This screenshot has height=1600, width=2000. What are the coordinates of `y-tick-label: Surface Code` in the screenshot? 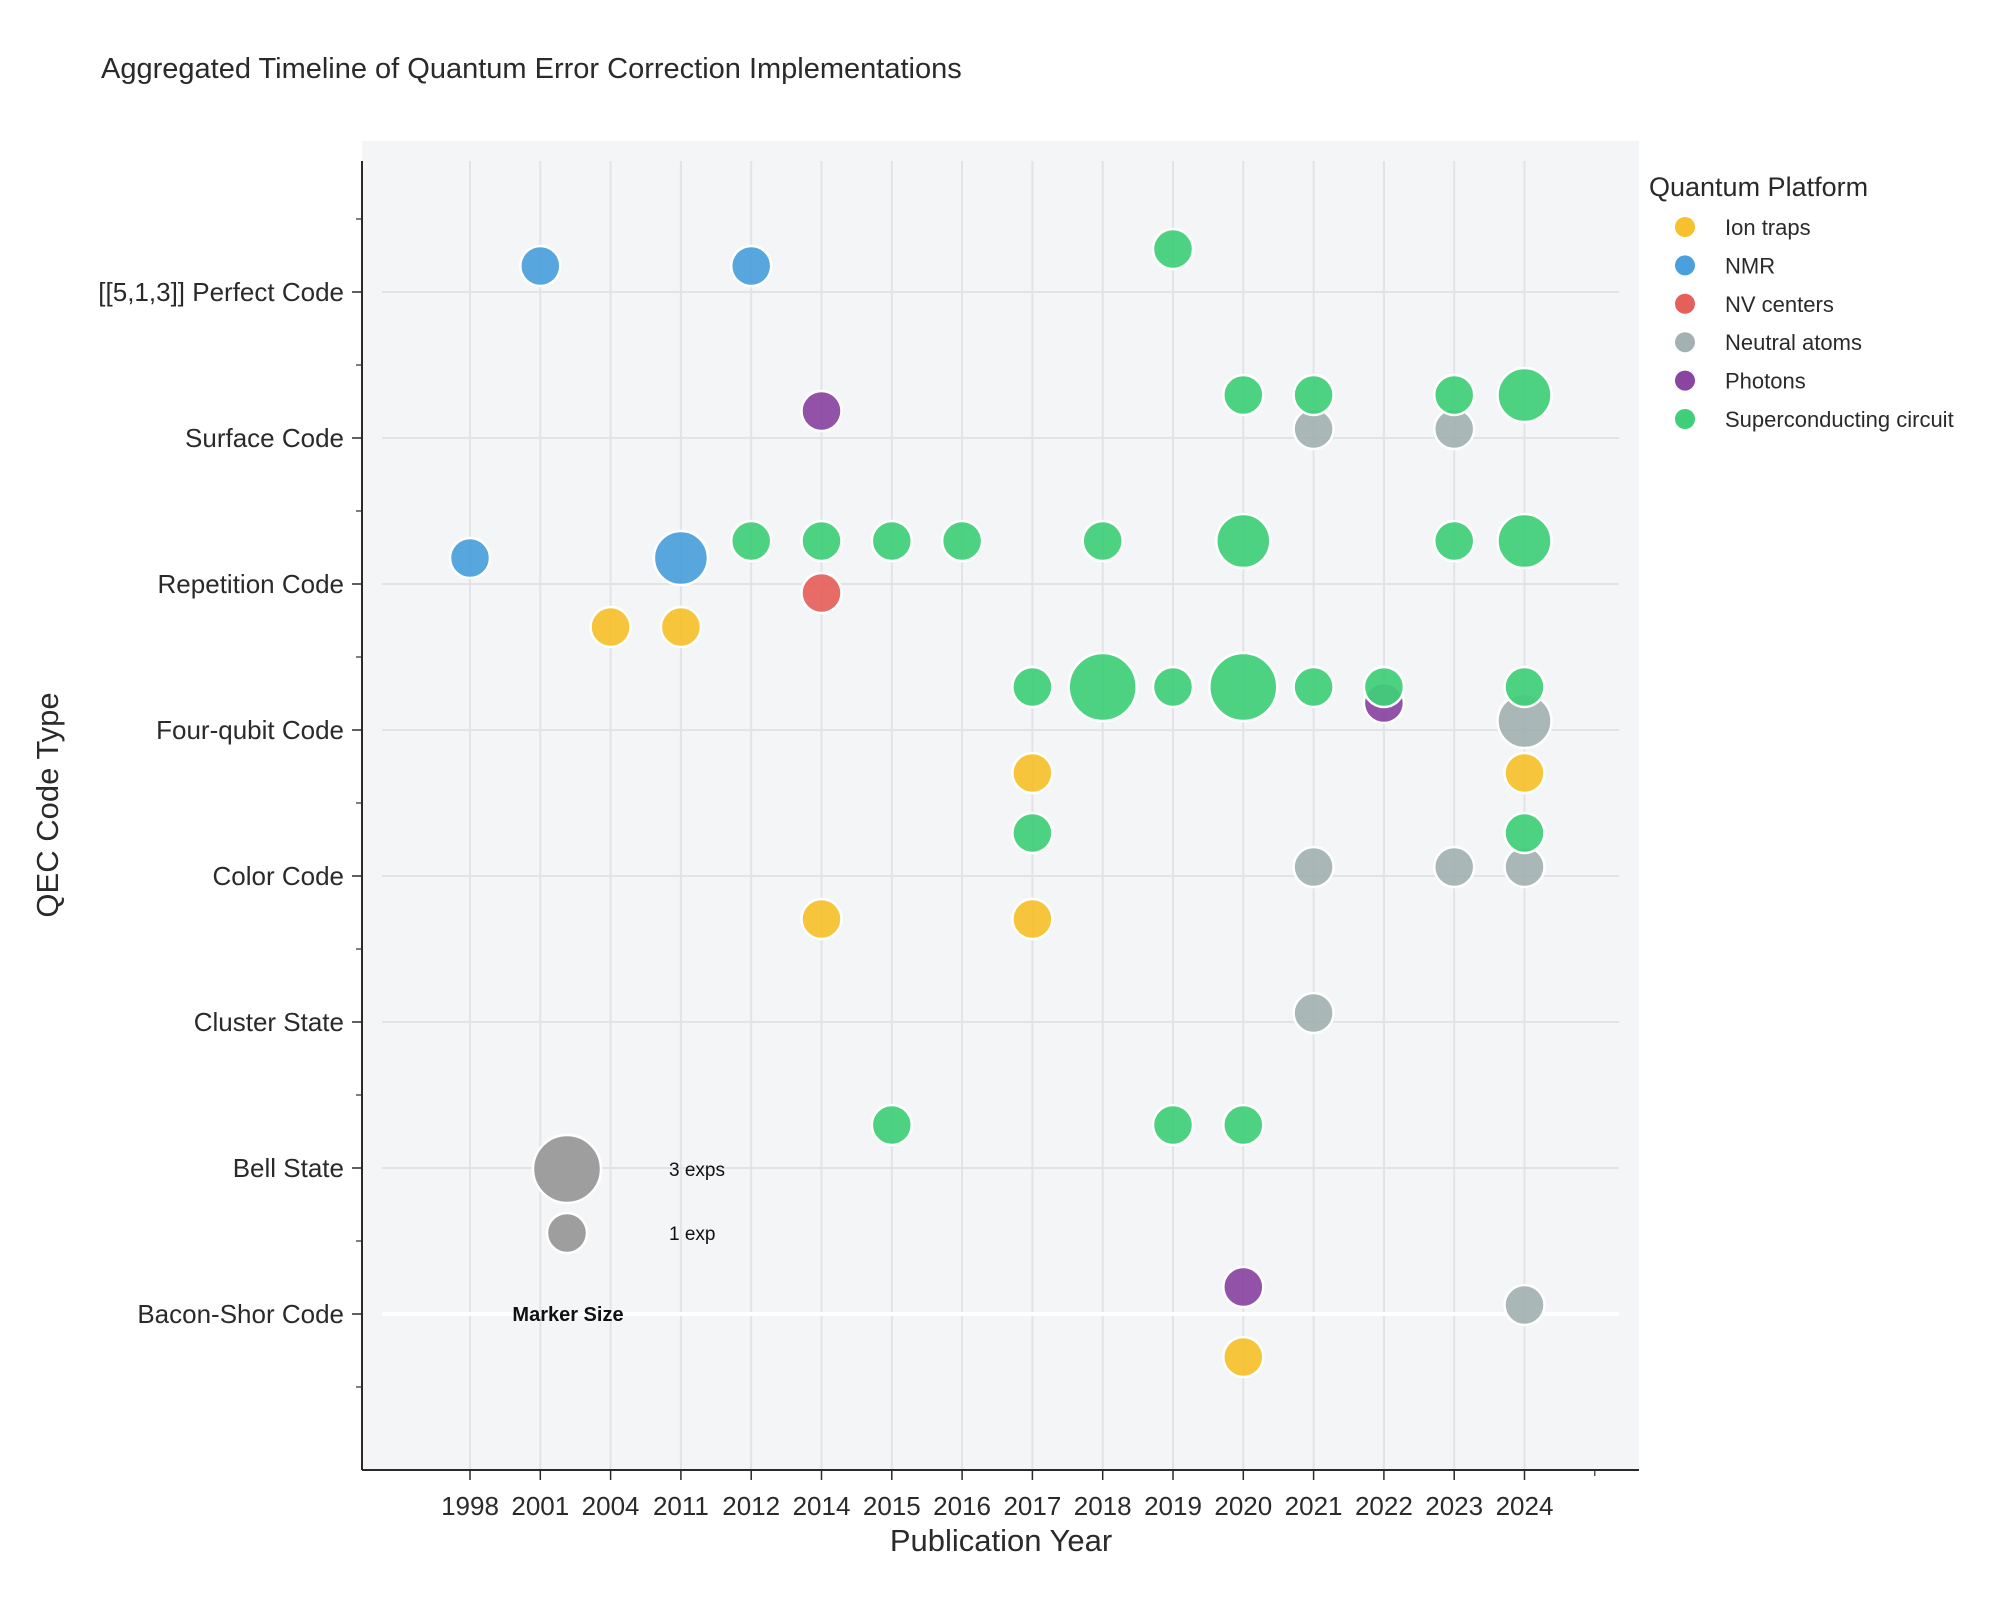 It's located at (264, 438).